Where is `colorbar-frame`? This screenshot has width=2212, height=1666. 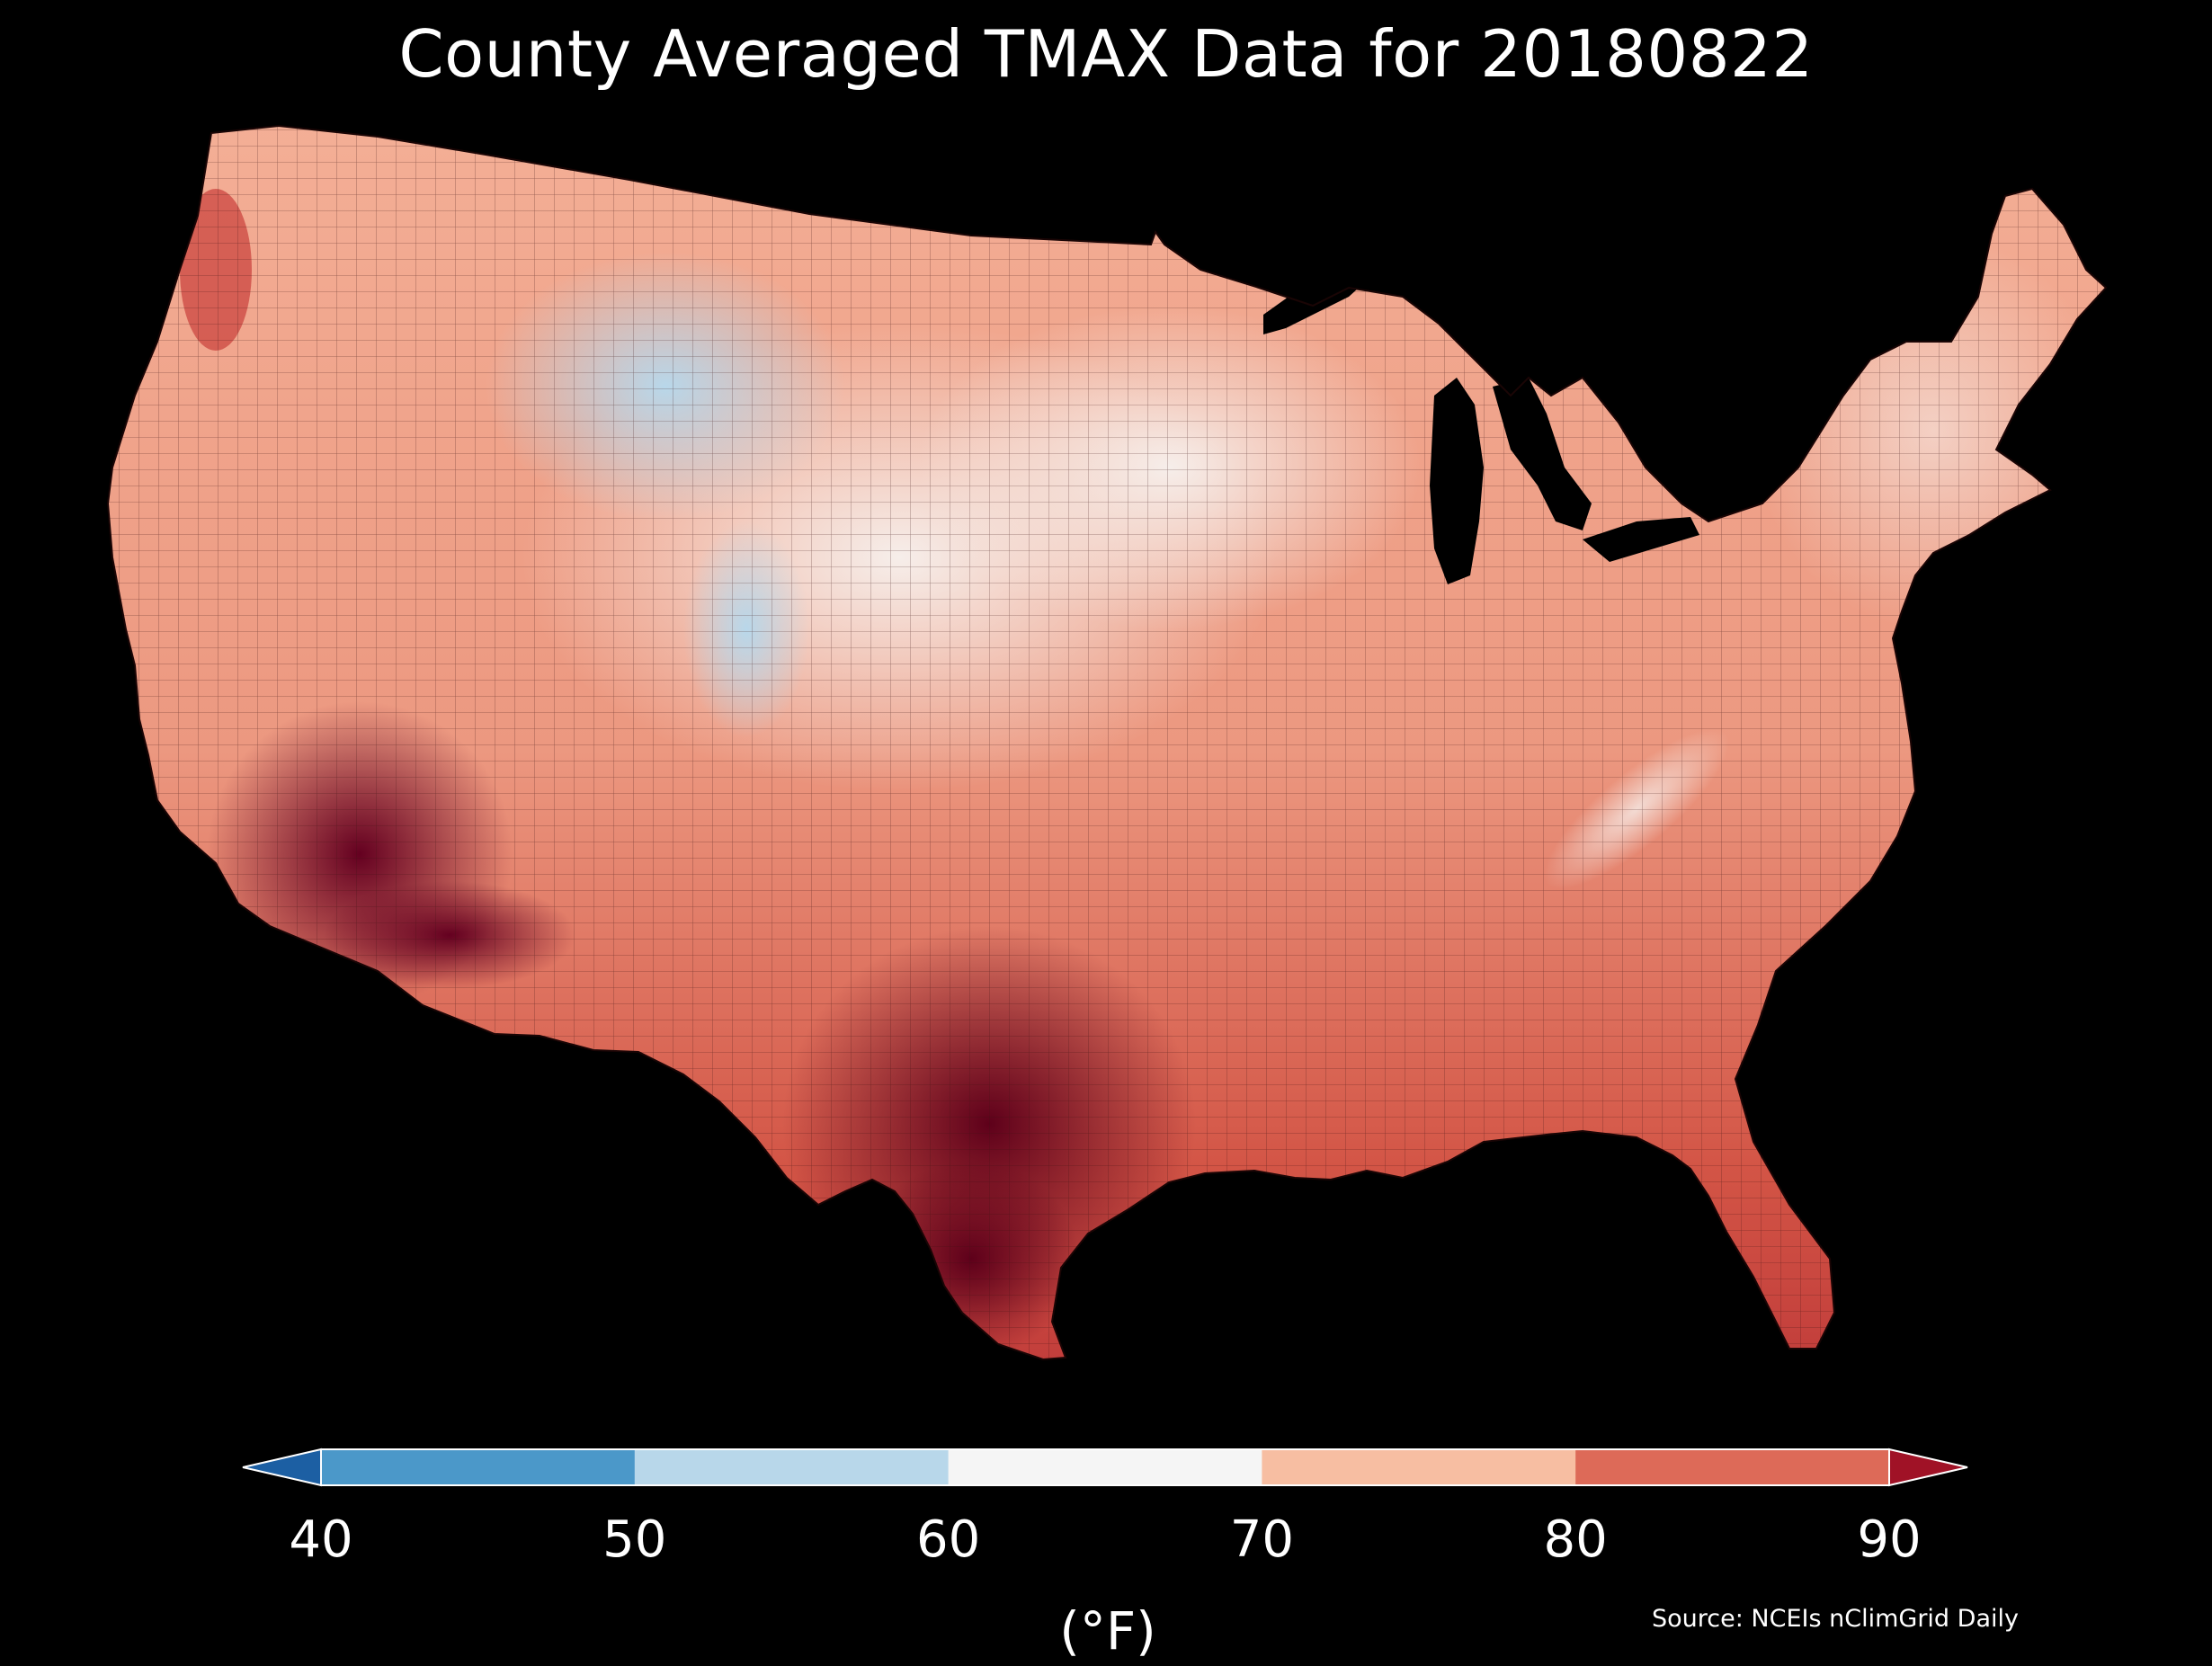
colorbar-frame is located at coordinates (1105, 1467).